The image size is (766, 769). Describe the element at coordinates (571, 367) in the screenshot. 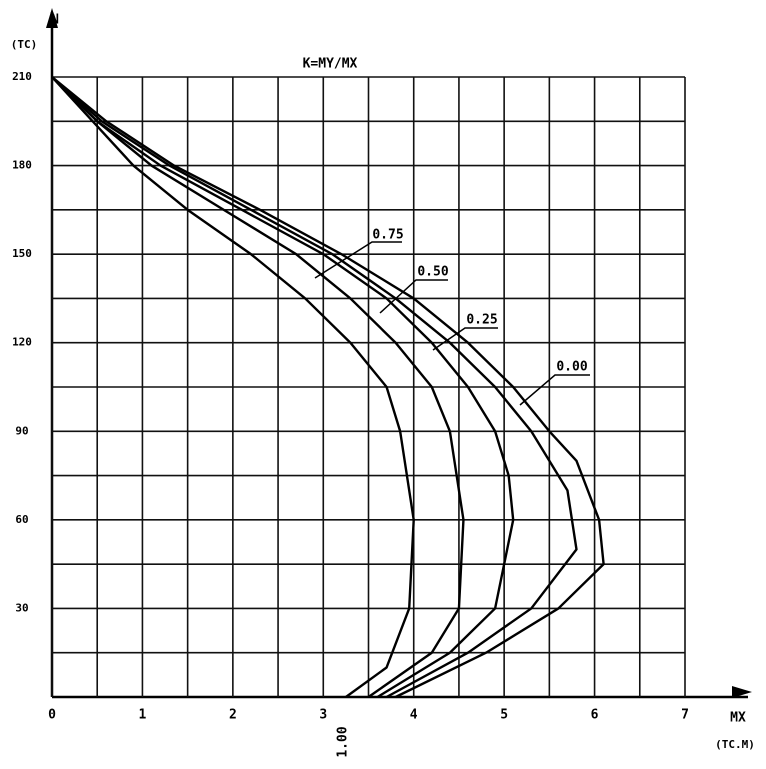

I see `series-label: 0.00` at that location.